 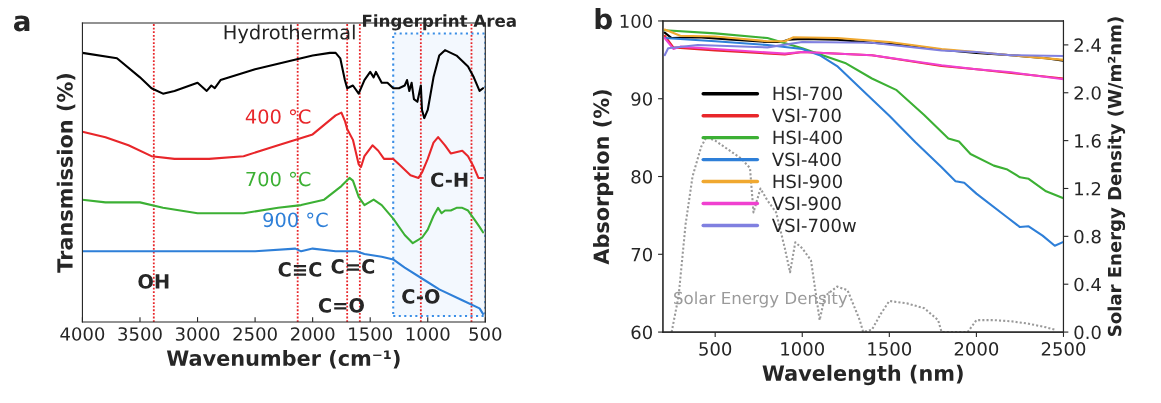 I want to click on ref-line-label: C≡C, so click(x=300, y=269).